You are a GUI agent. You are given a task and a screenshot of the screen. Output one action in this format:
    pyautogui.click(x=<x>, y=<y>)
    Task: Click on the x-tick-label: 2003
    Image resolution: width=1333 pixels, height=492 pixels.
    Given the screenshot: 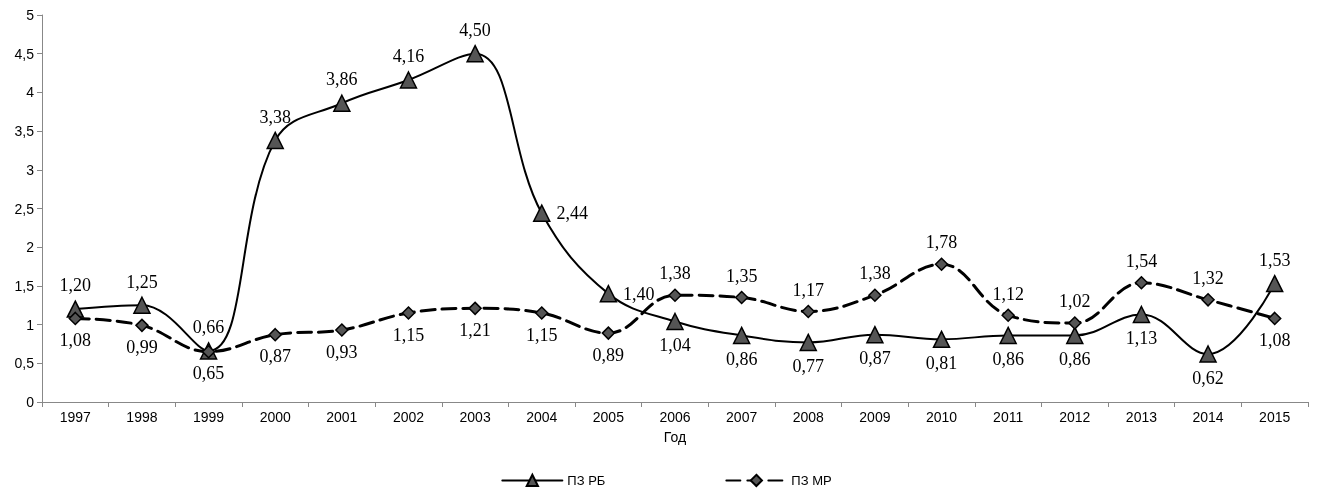 What is the action you would take?
    pyautogui.click(x=475, y=417)
    